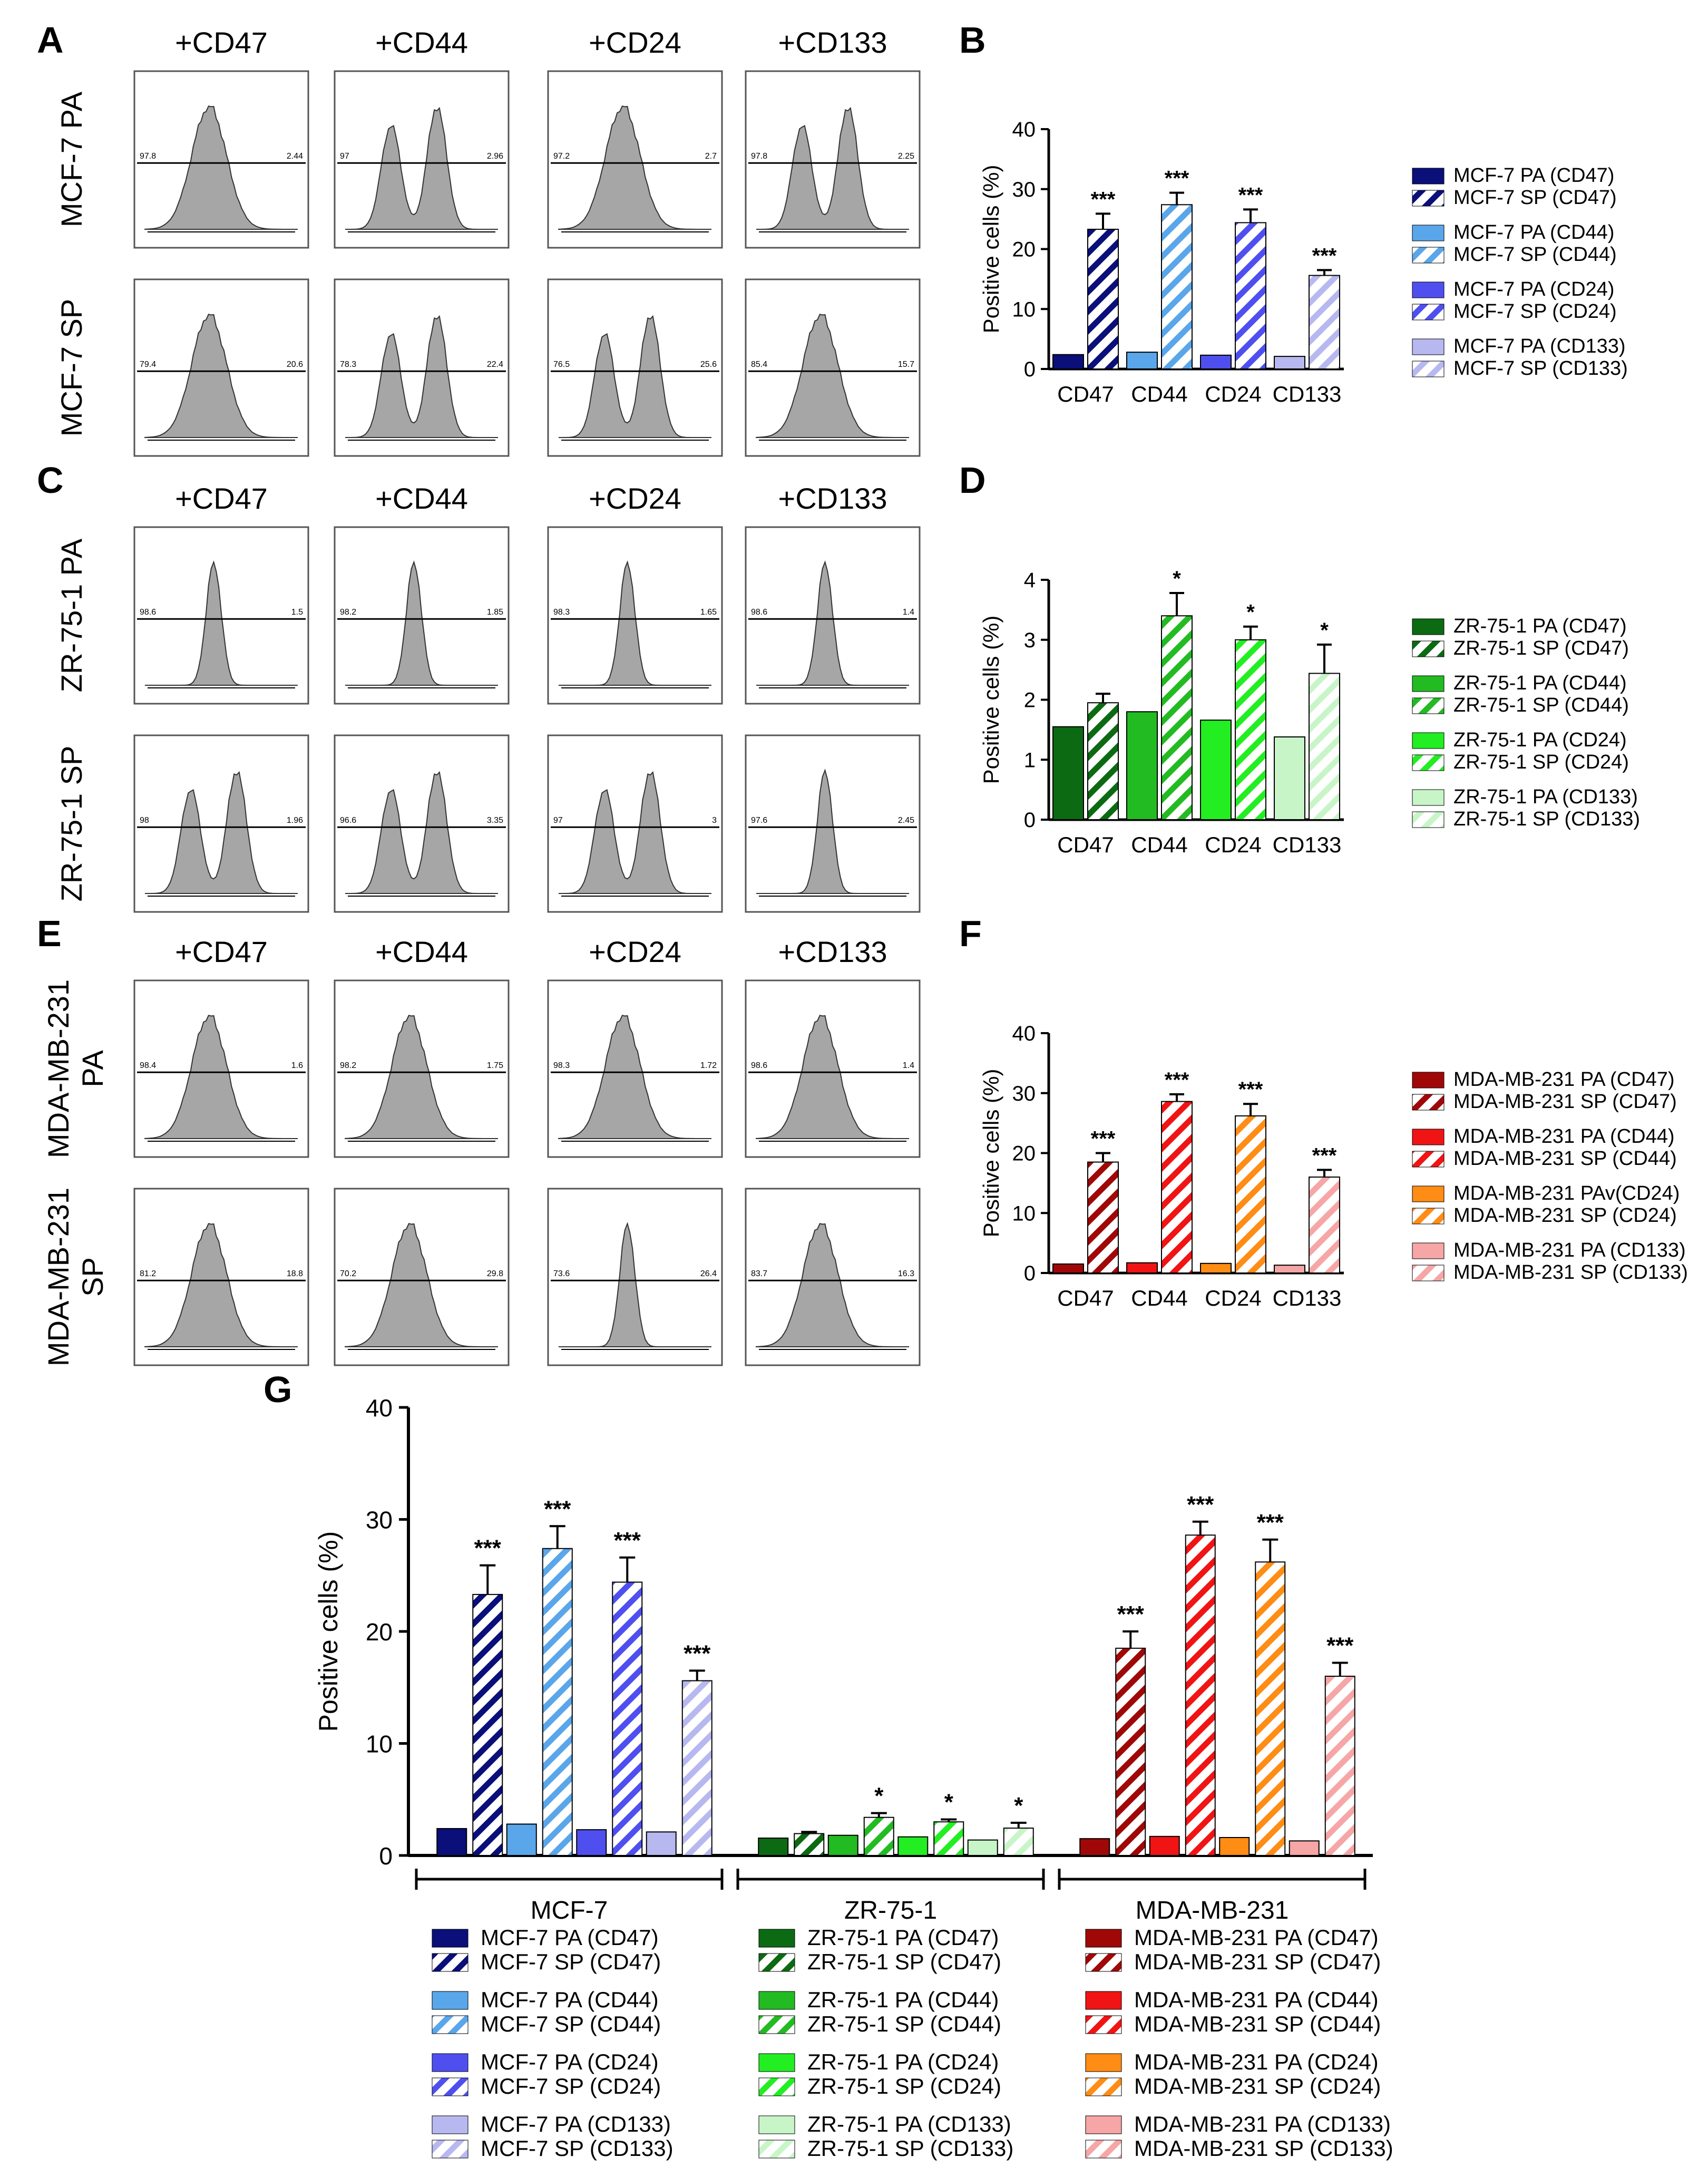 This screenshot has width=1708, height=2177. What do you see at coordinates (890, 1911) in the screenshot?
I see `group-label: ZR-75-1` at bounding box center [890, 1911].